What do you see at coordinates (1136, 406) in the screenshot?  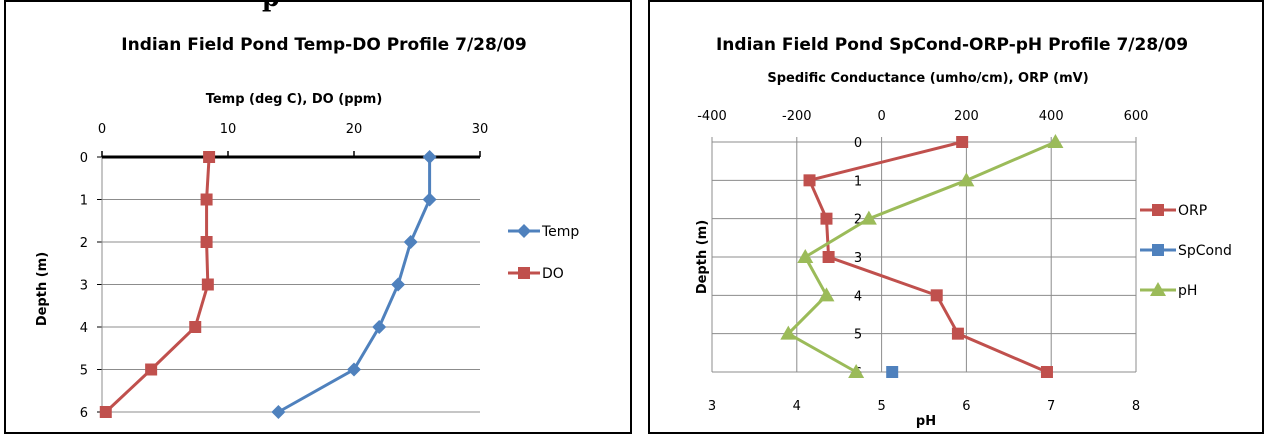 I see `x2-tick-label: 8` at bounding box center [1136, 406].